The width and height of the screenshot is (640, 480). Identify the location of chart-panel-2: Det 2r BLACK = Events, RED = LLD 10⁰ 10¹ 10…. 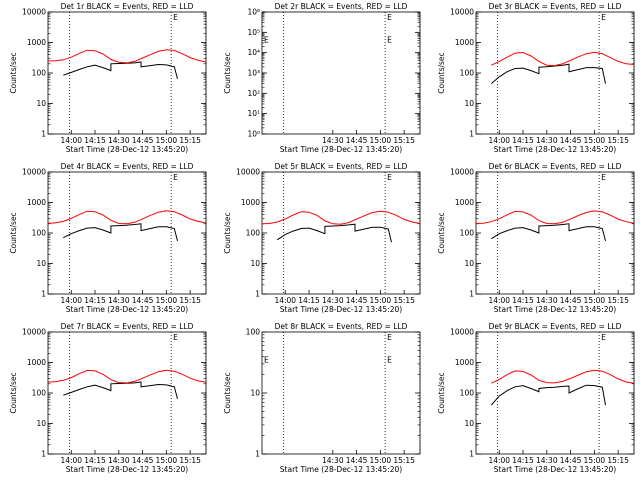
(322, 78).